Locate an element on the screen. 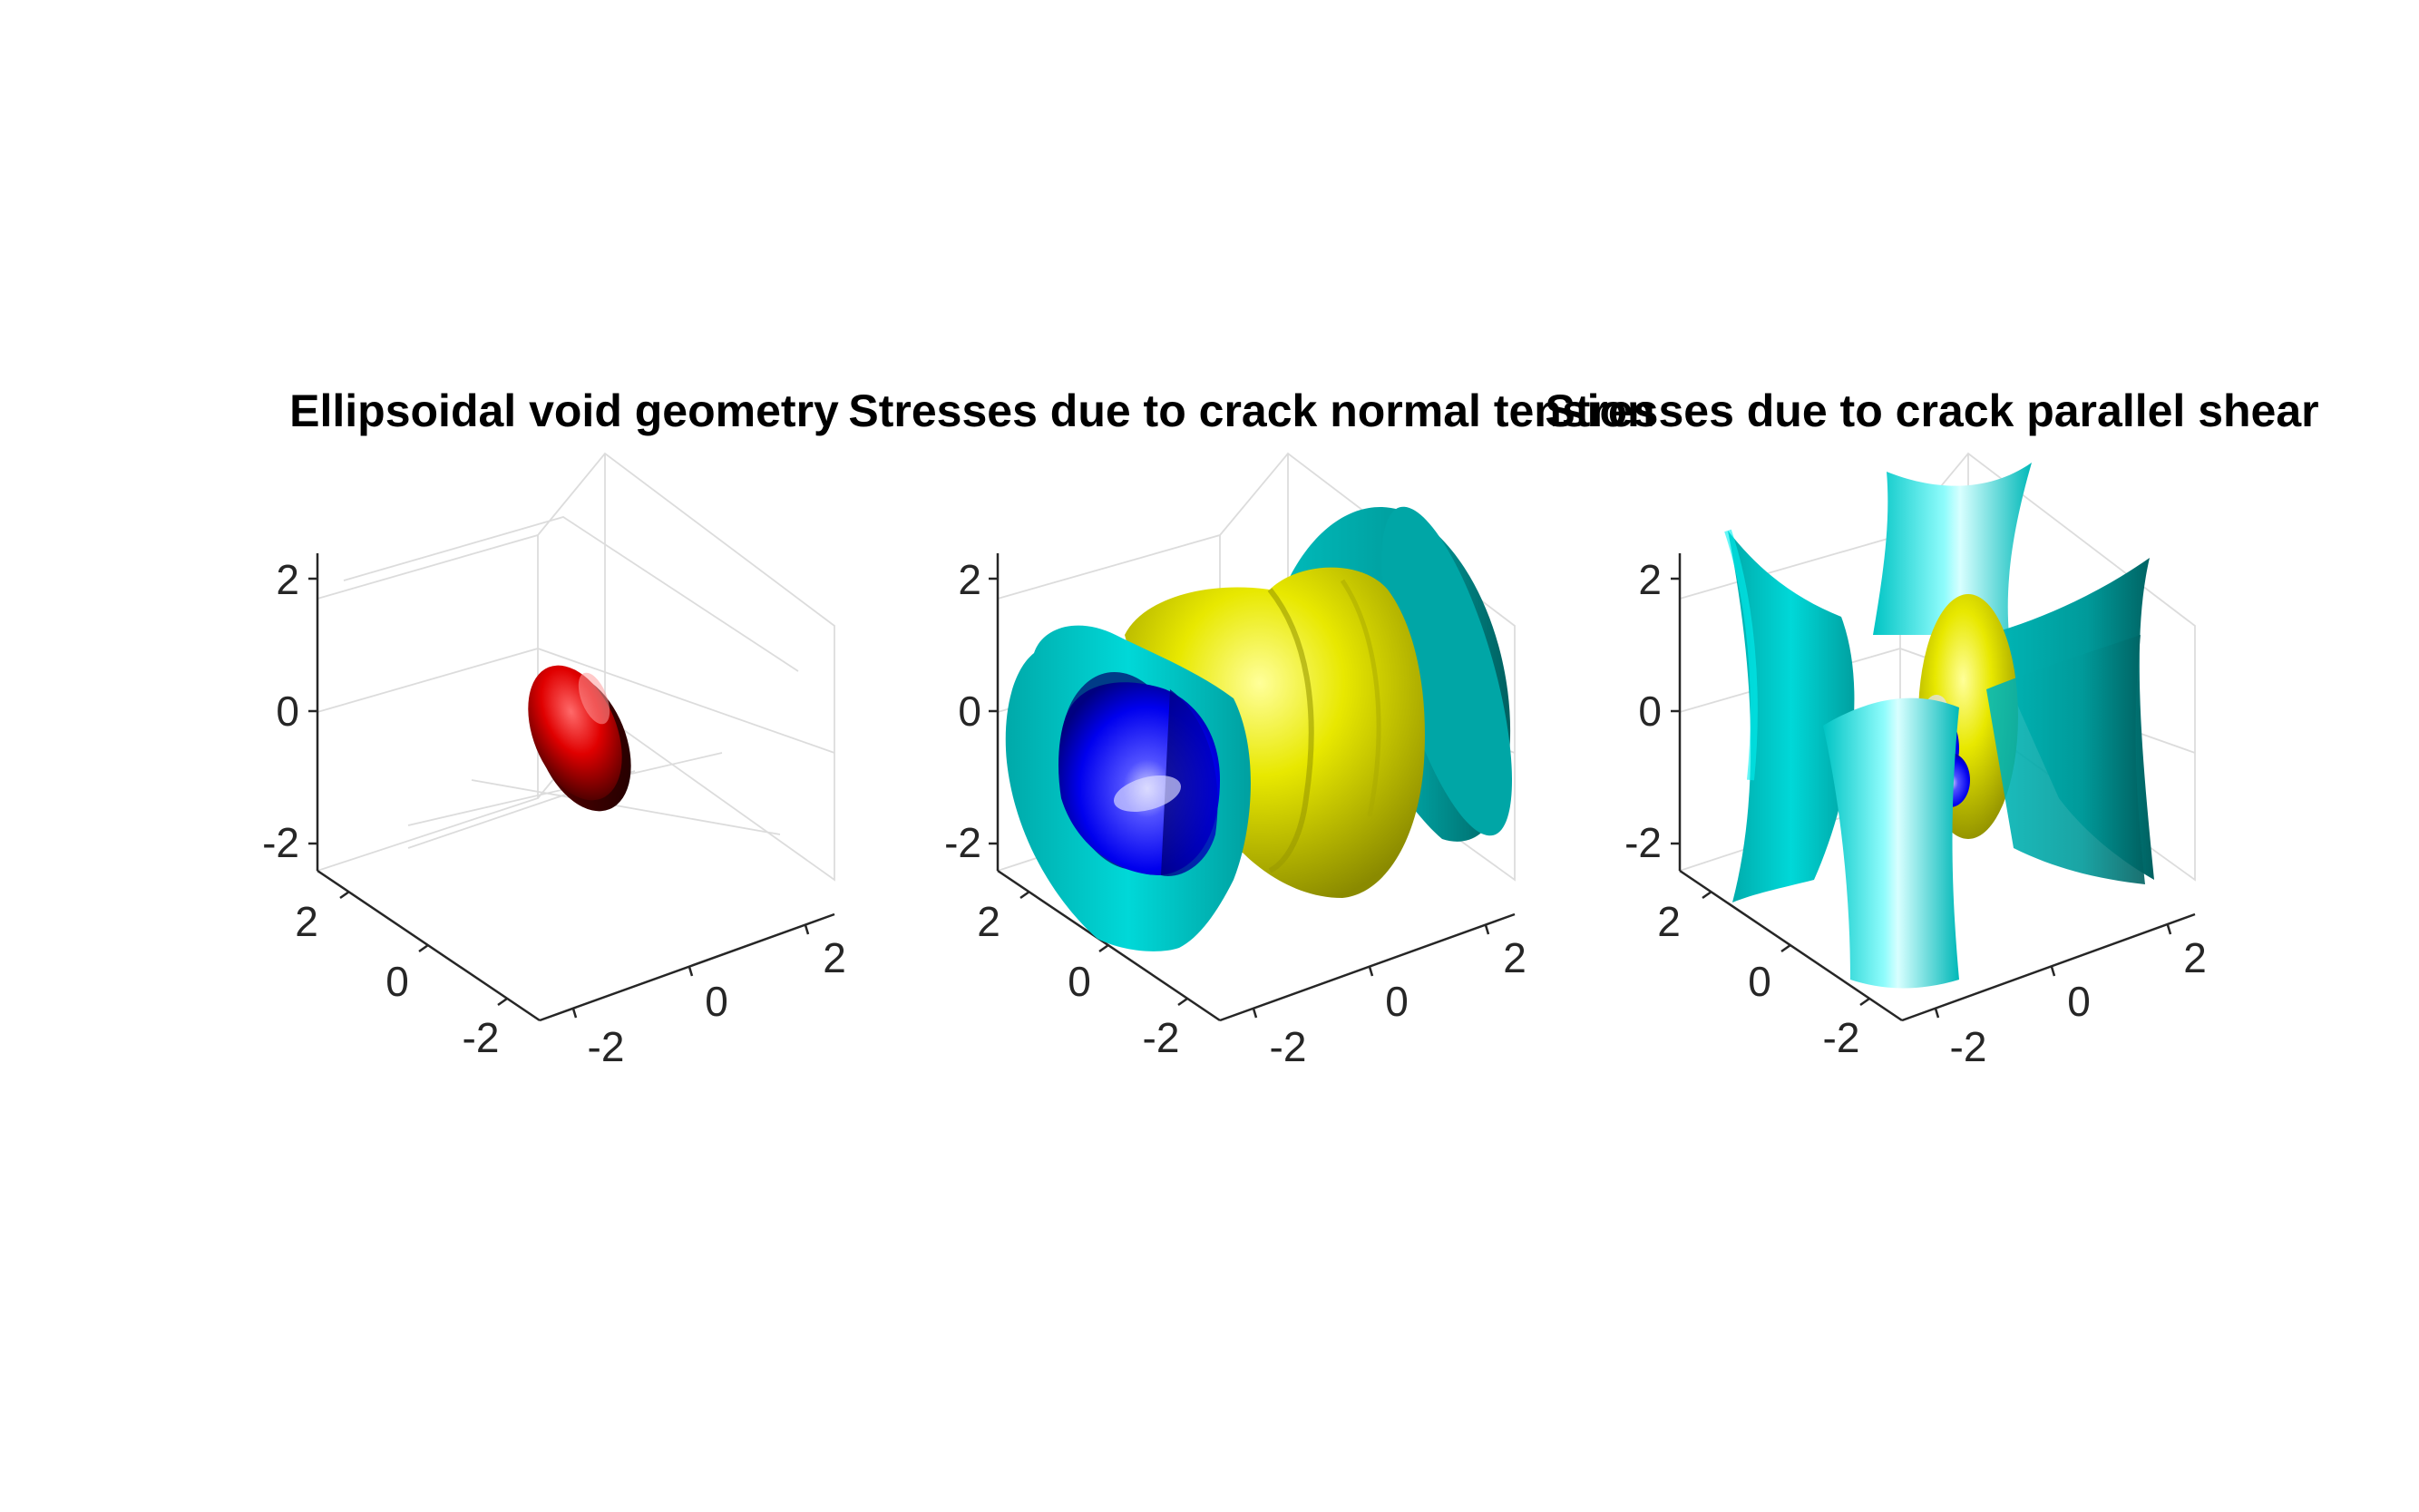 The image size is (2419, 1512). panel-3-y-tick: 0 is located at coordinates (1760, 981).